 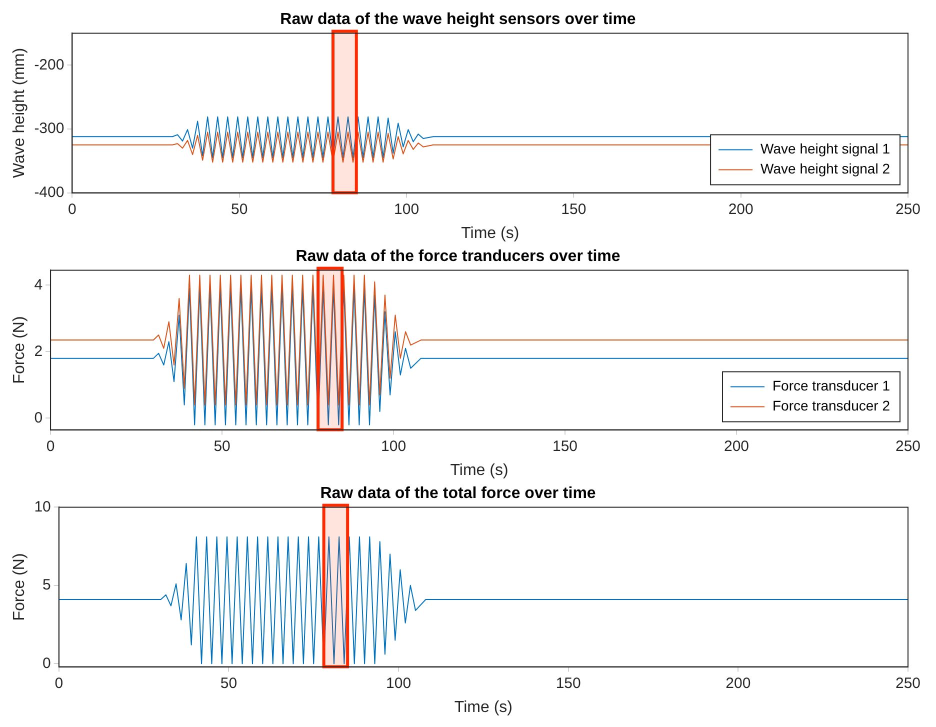 What do you see at coordinates (831, 406) in the screenshot?
I see `legend-label: Force transducer 2` at bounding box center [831, 406].